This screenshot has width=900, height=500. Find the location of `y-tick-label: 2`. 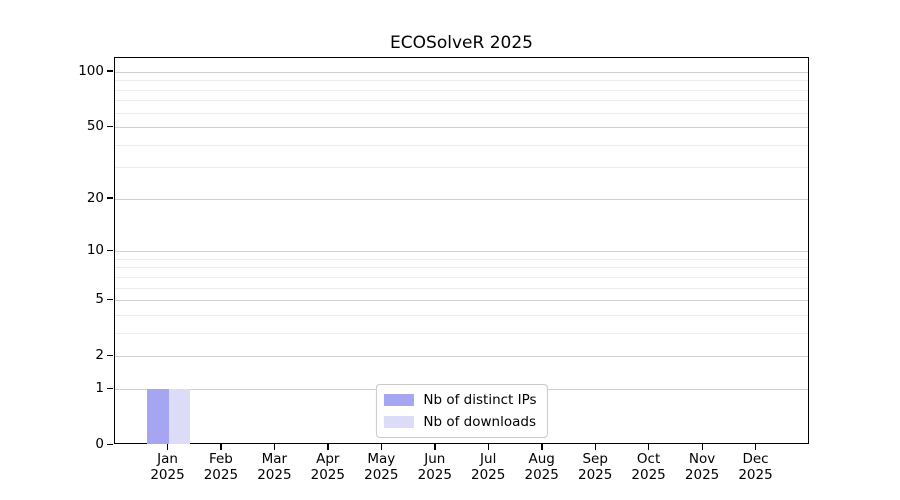

y-tick-label: 2 is located at coordinates (99, 355).